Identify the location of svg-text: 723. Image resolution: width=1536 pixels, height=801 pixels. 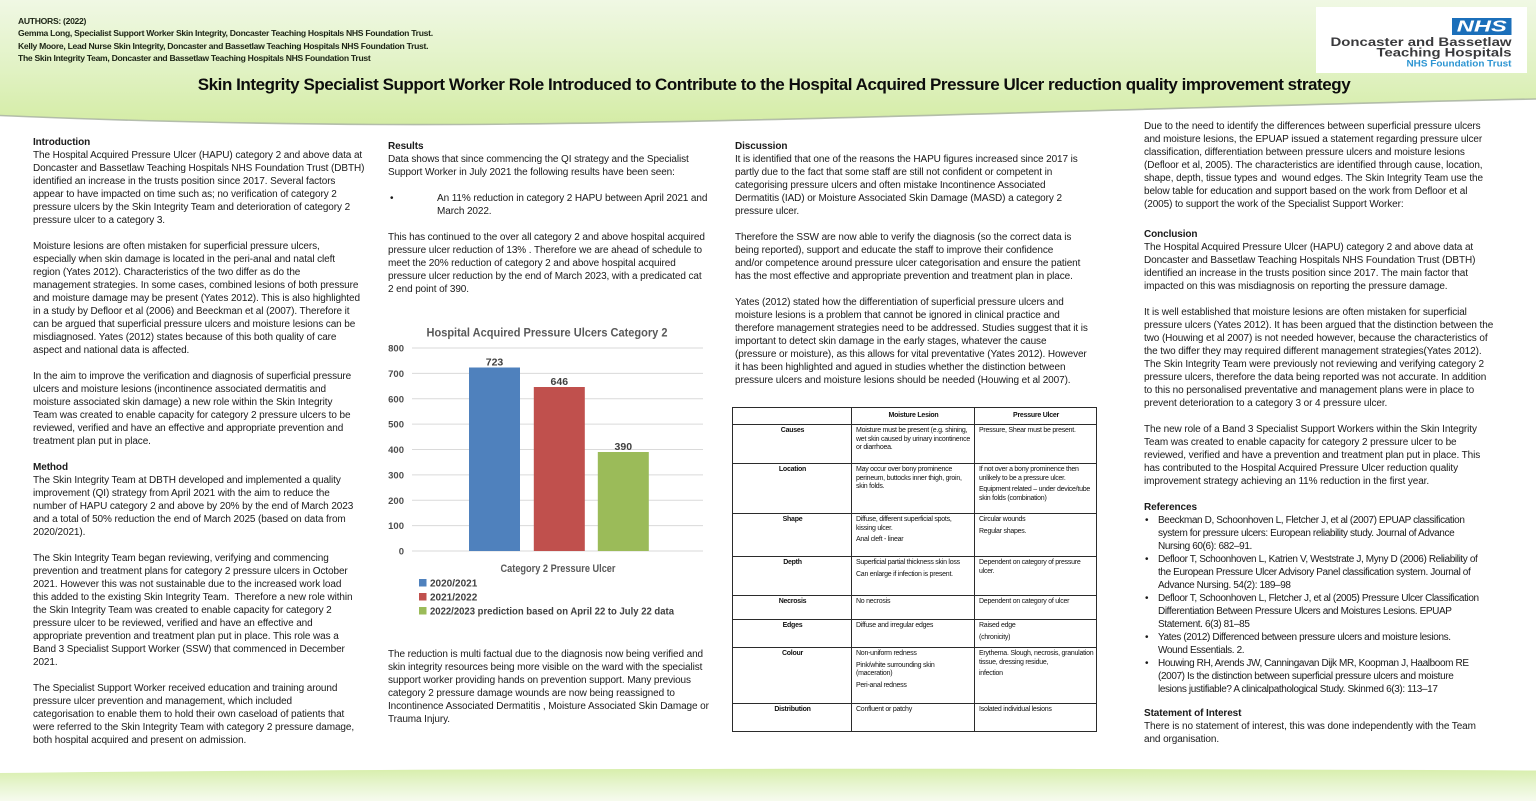
(495, 363).